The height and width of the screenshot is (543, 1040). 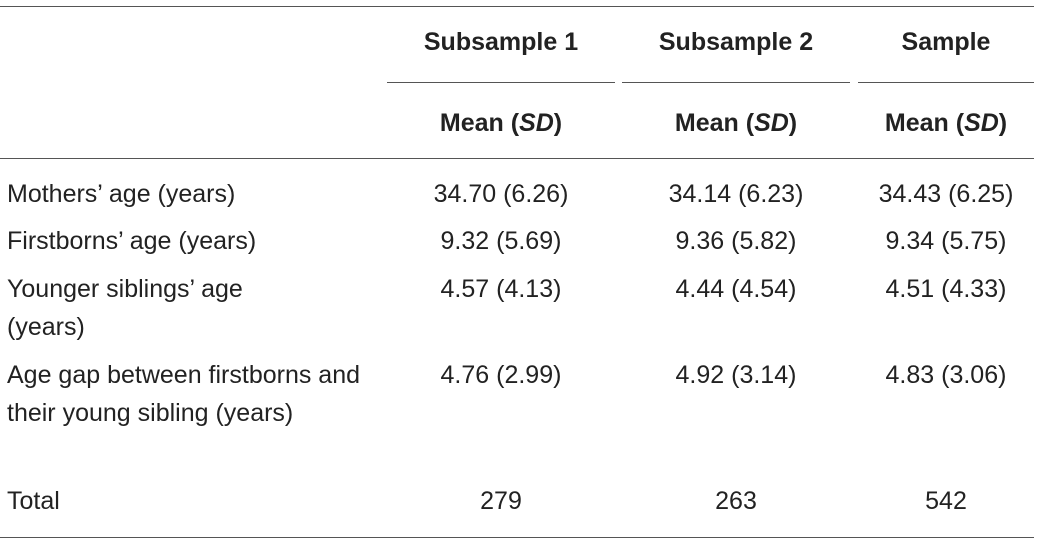 I want to click on cell-firstborns-age-subsample-1: 9.32 (5.69), so click(x=501, y=241).